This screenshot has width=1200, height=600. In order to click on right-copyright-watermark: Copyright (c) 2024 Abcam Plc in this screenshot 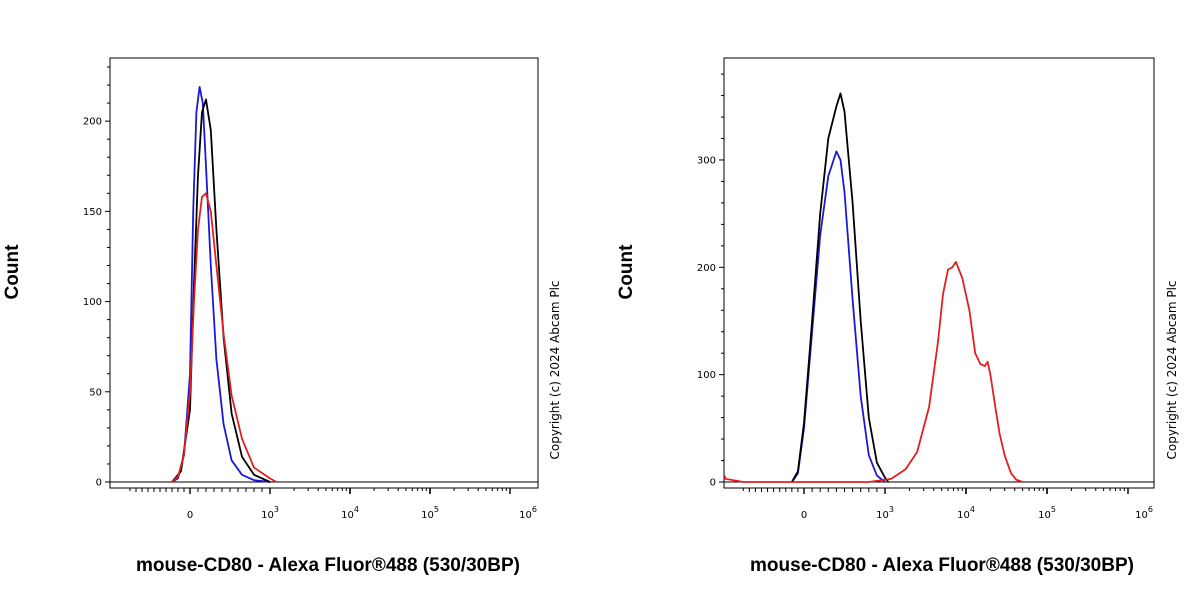, I will do `click(1172, 369)`.